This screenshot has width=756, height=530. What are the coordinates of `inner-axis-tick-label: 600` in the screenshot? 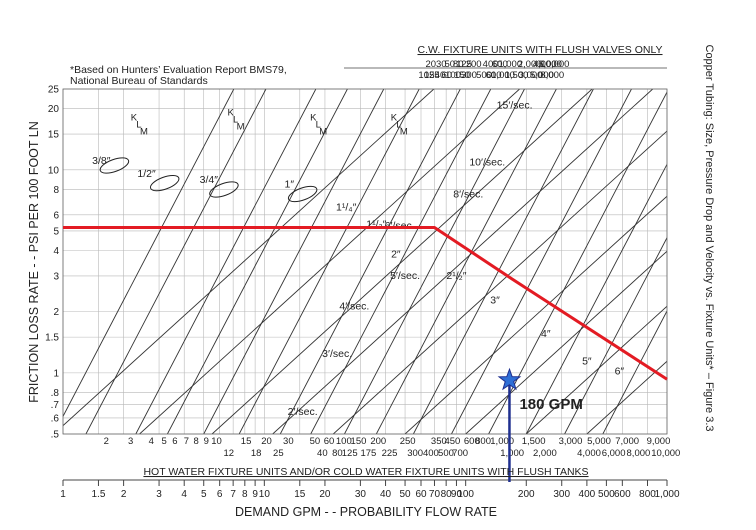 It's located at (472, 441).